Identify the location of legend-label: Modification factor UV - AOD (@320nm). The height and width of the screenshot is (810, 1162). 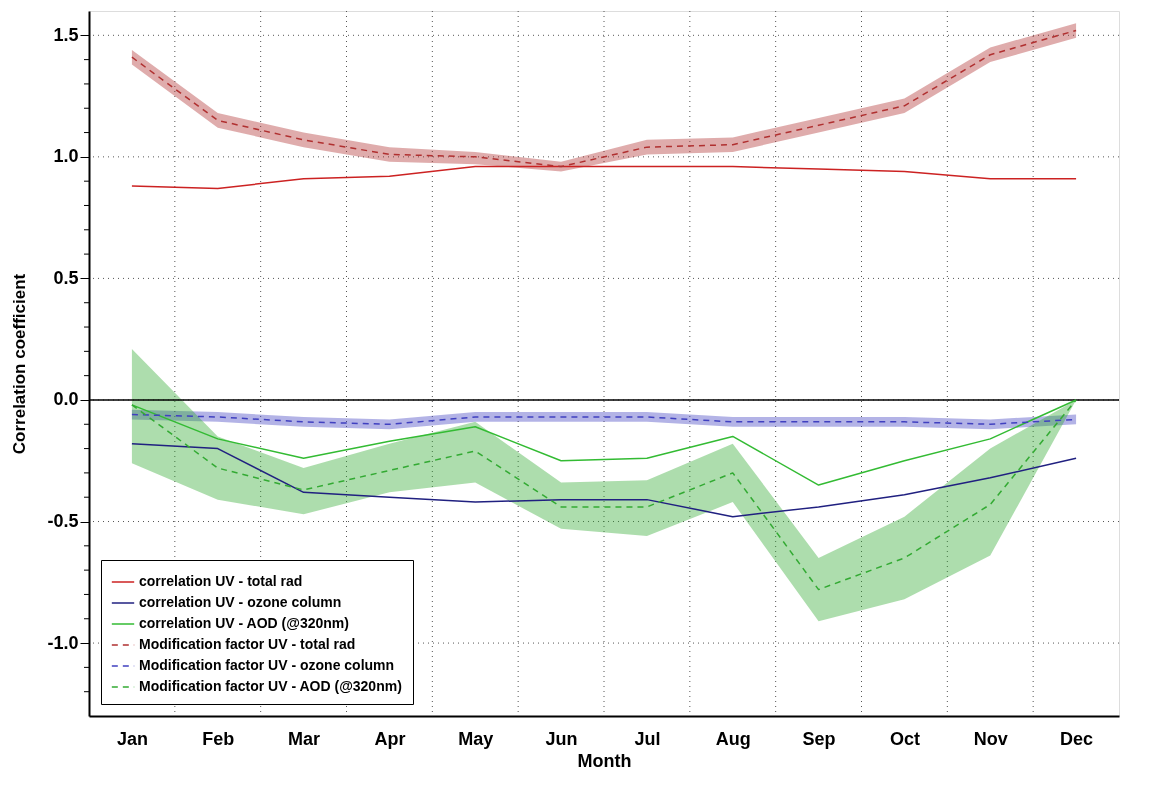
(270, 686).